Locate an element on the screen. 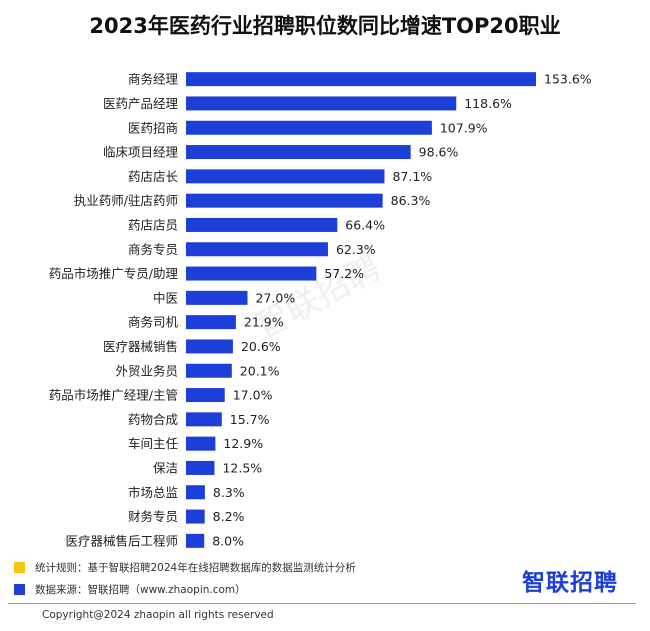  value-label: 8.0% is located at coordinates (228, 540).